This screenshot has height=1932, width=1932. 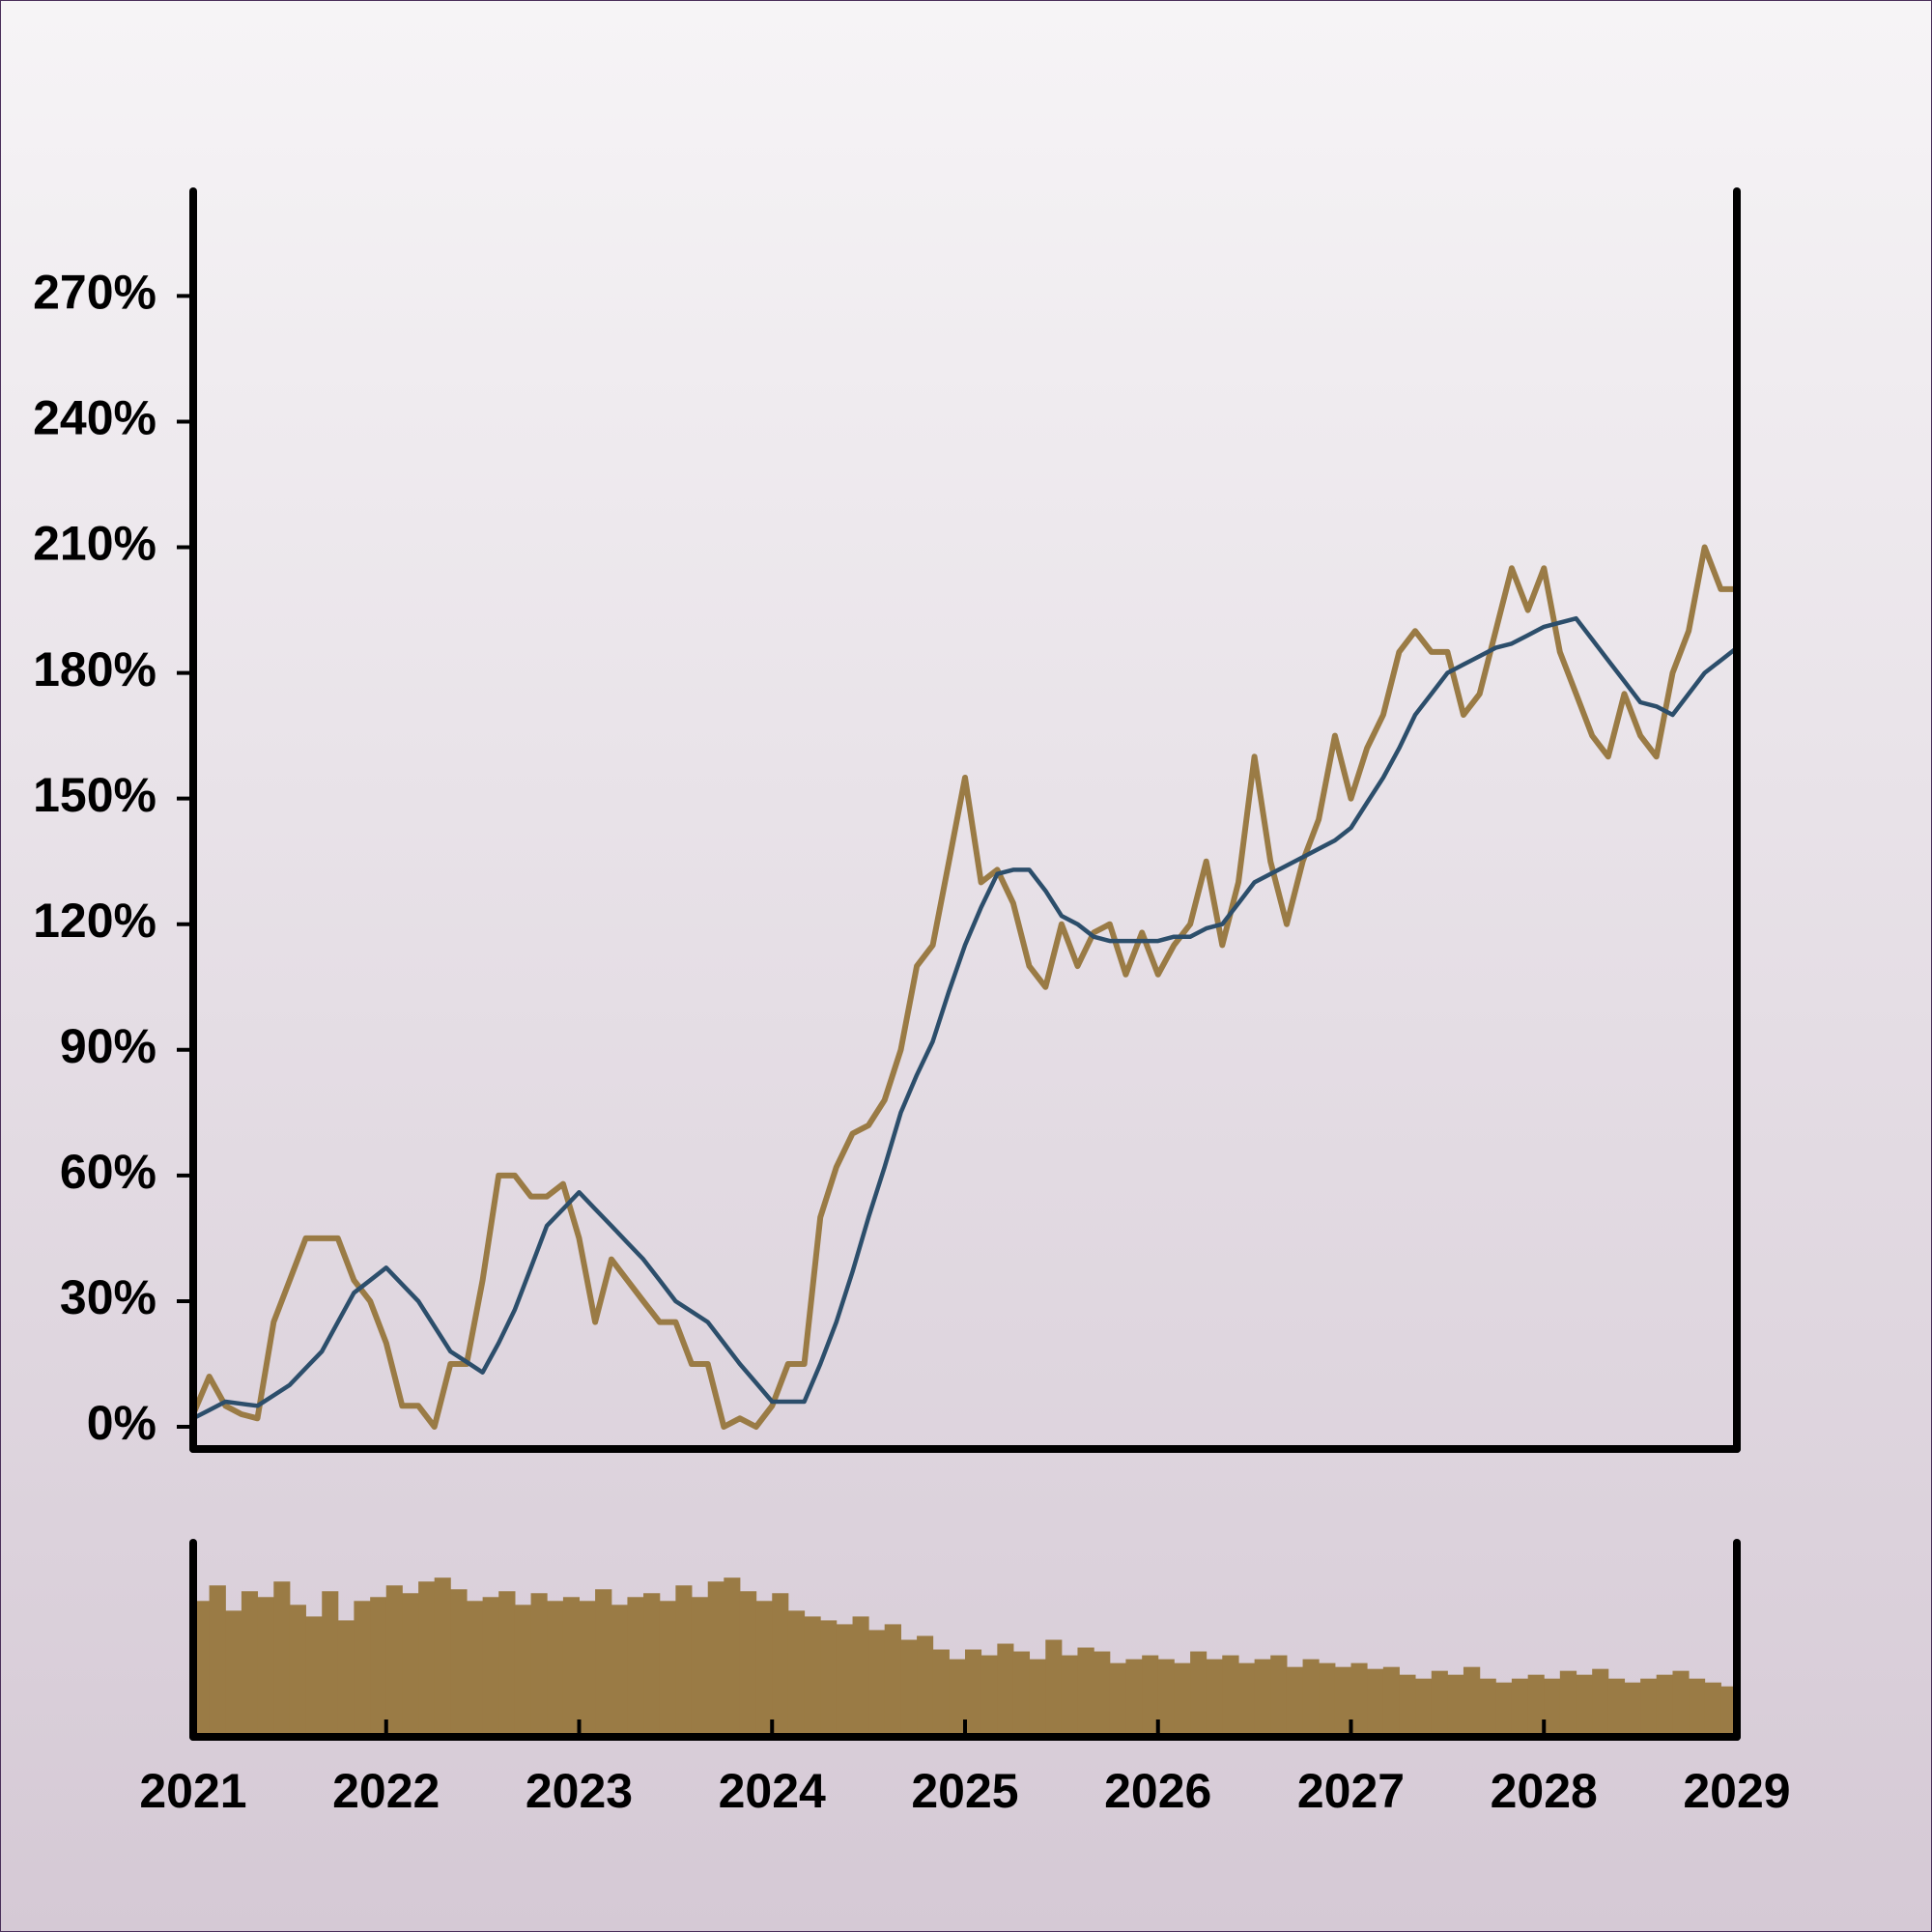 I want to click on y-tick-label: 120%, so click(x=94, y=921).